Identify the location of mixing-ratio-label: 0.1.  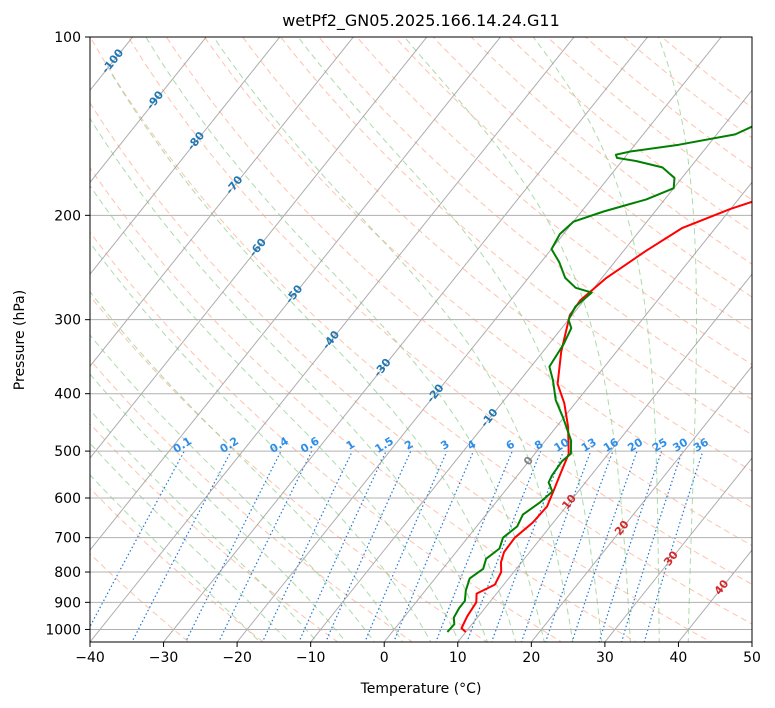
(182, 444).